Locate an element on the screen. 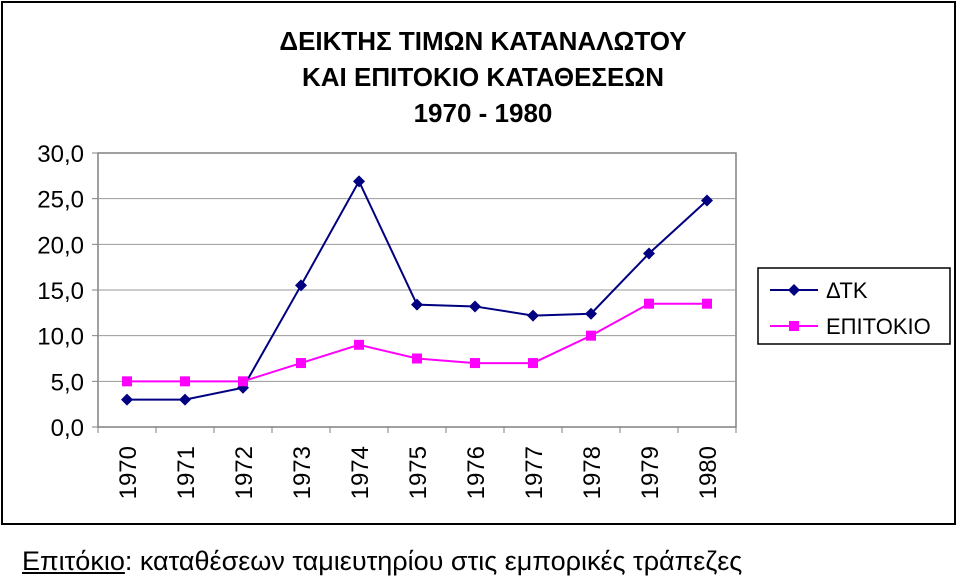  x-tick-label: 1973 is located at coordinates (302, 472).